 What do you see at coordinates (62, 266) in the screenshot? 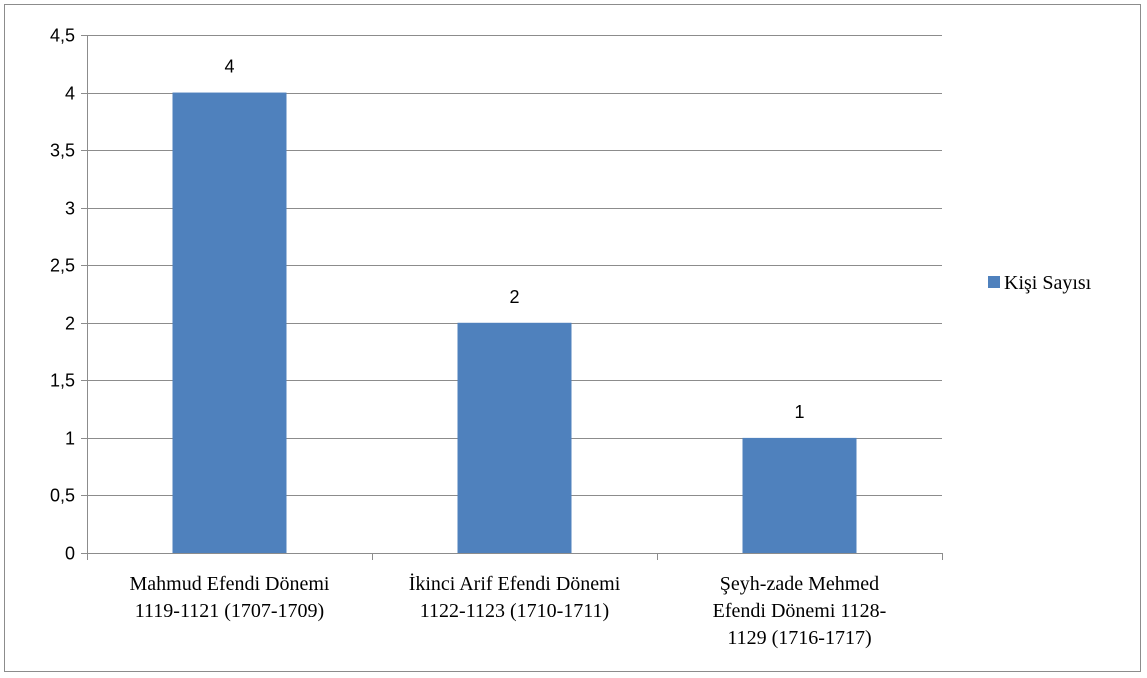
I see `y-tick-label: 2,5` at bounding box center [62, 266].